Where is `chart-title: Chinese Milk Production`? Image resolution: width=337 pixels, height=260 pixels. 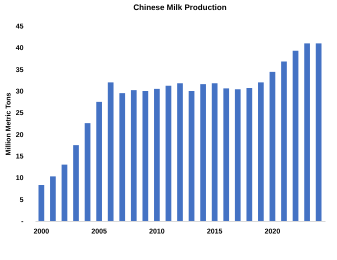 chart-title: Chinese Milk Production is located at coordinates (180, 7).